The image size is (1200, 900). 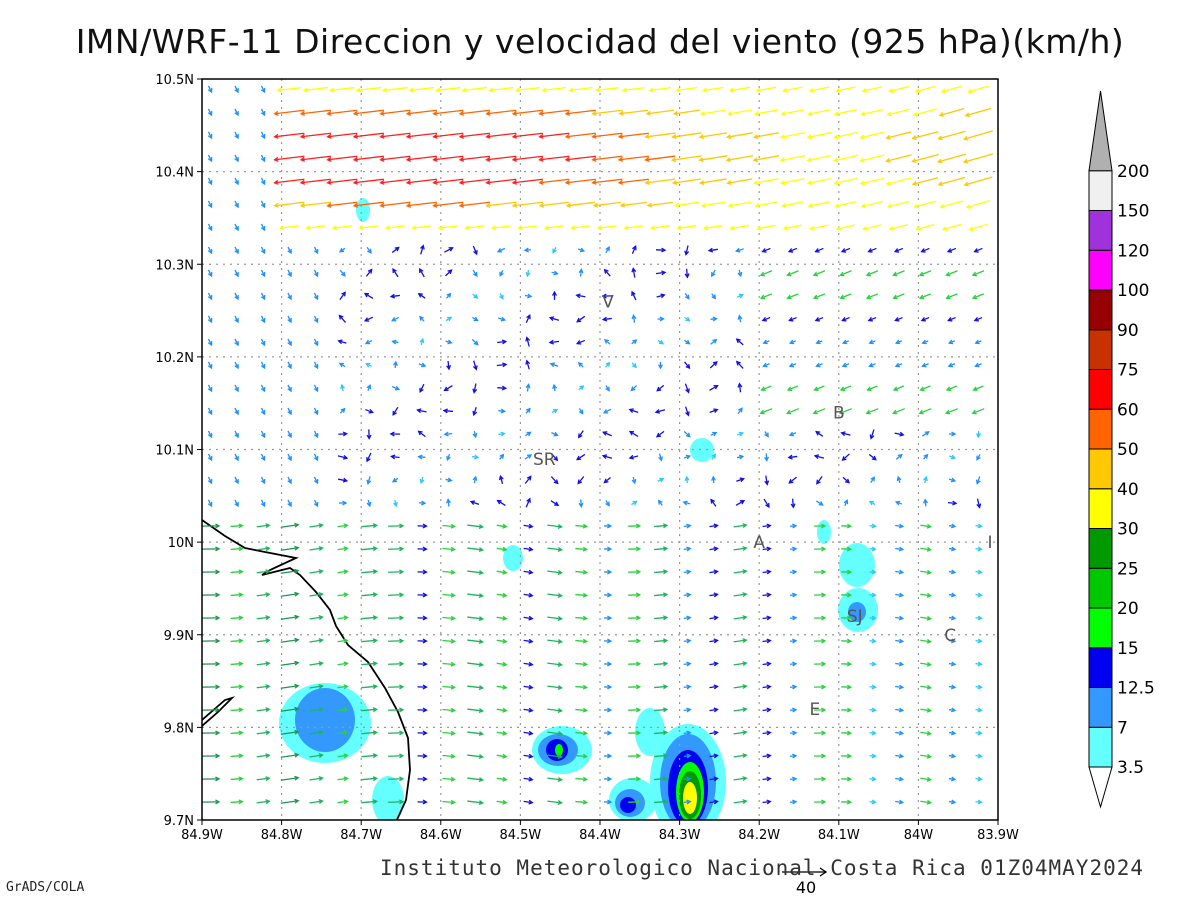 What do you see at coordinates (202, 835) in the screenshot?
I see `x-tick-label: 84.9W` at bounding box center [202, 835].